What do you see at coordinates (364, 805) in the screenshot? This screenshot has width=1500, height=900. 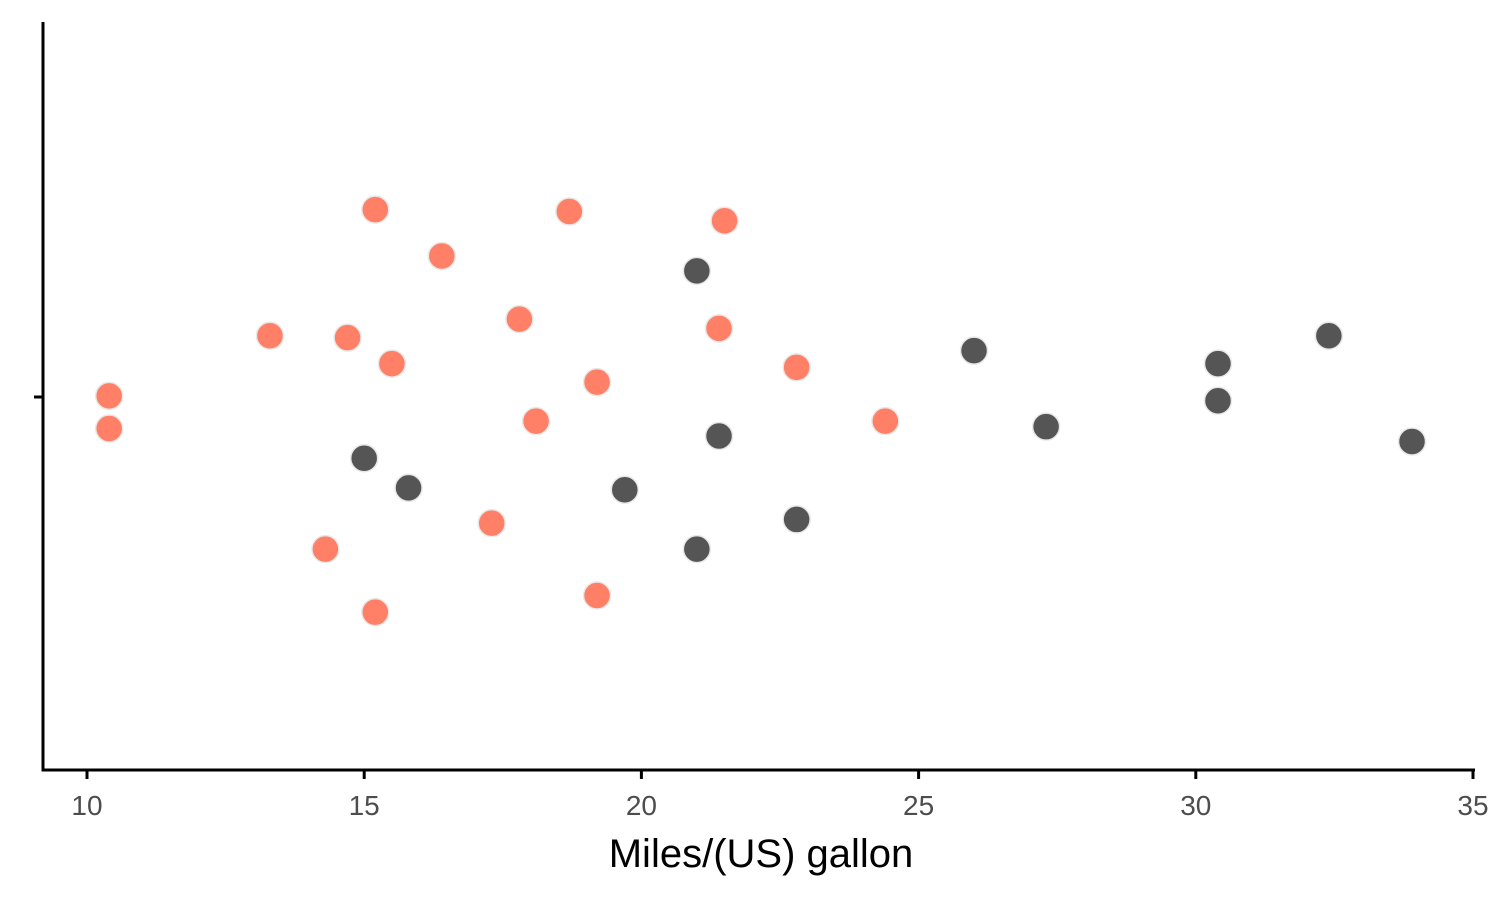 I see `x-tick-label: 15` at bounding box center [364, 805].